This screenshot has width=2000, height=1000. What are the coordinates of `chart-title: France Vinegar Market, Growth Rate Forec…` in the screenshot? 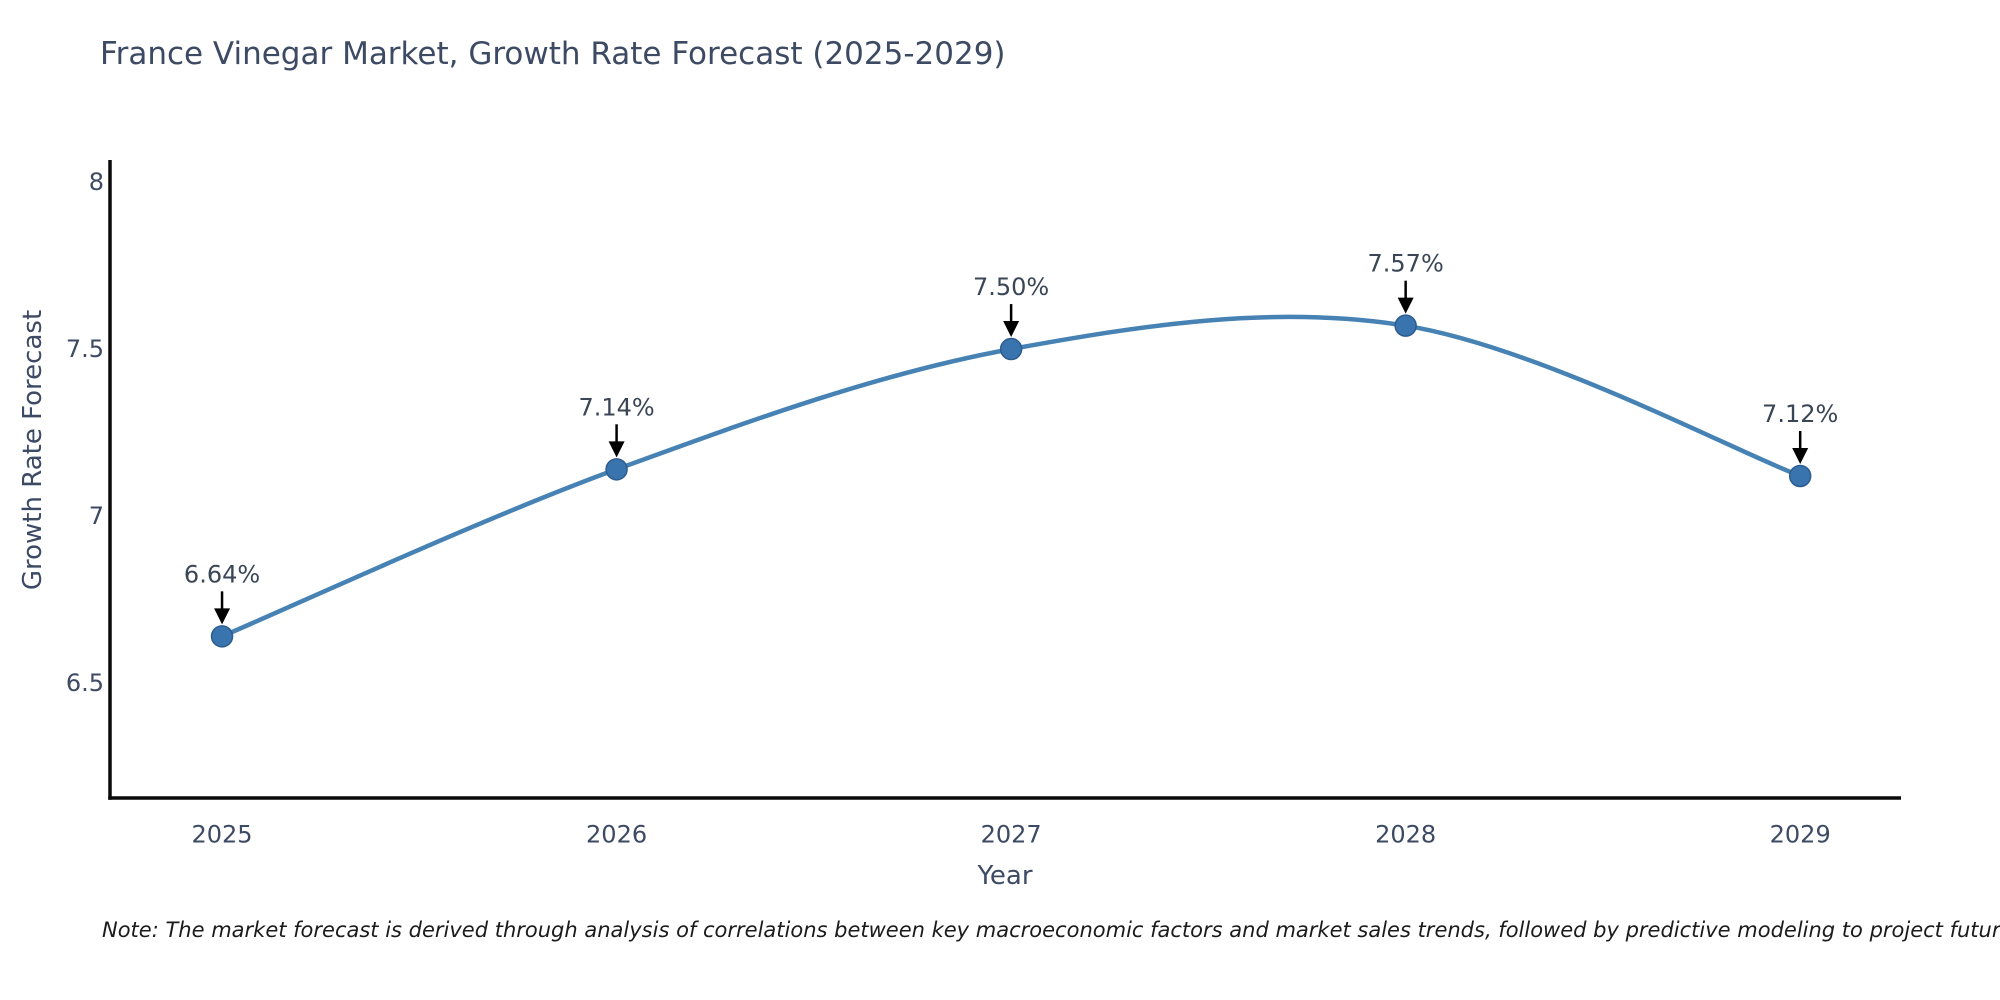 It's located at (553, 54).